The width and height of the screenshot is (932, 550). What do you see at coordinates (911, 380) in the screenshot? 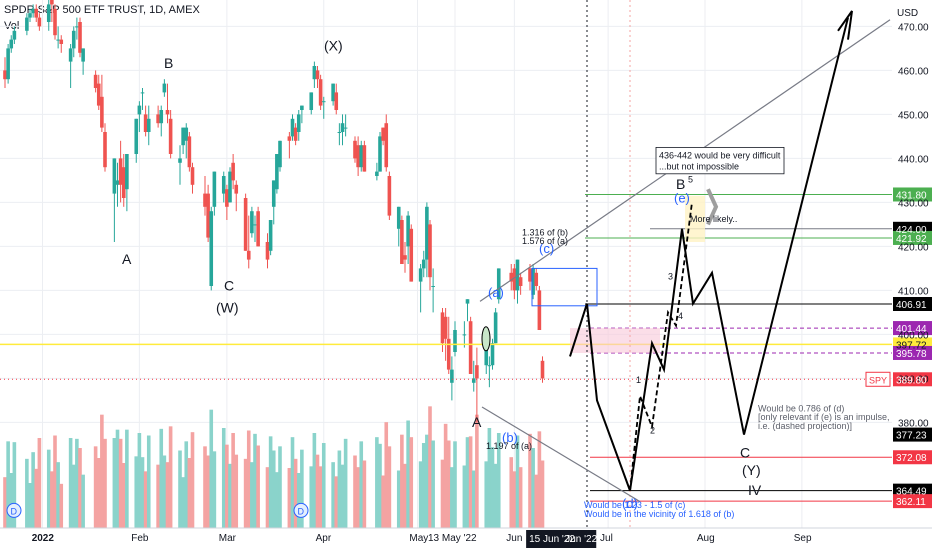
I see `price-tag-389.80: 389.80` at bounding box center [911, 380].